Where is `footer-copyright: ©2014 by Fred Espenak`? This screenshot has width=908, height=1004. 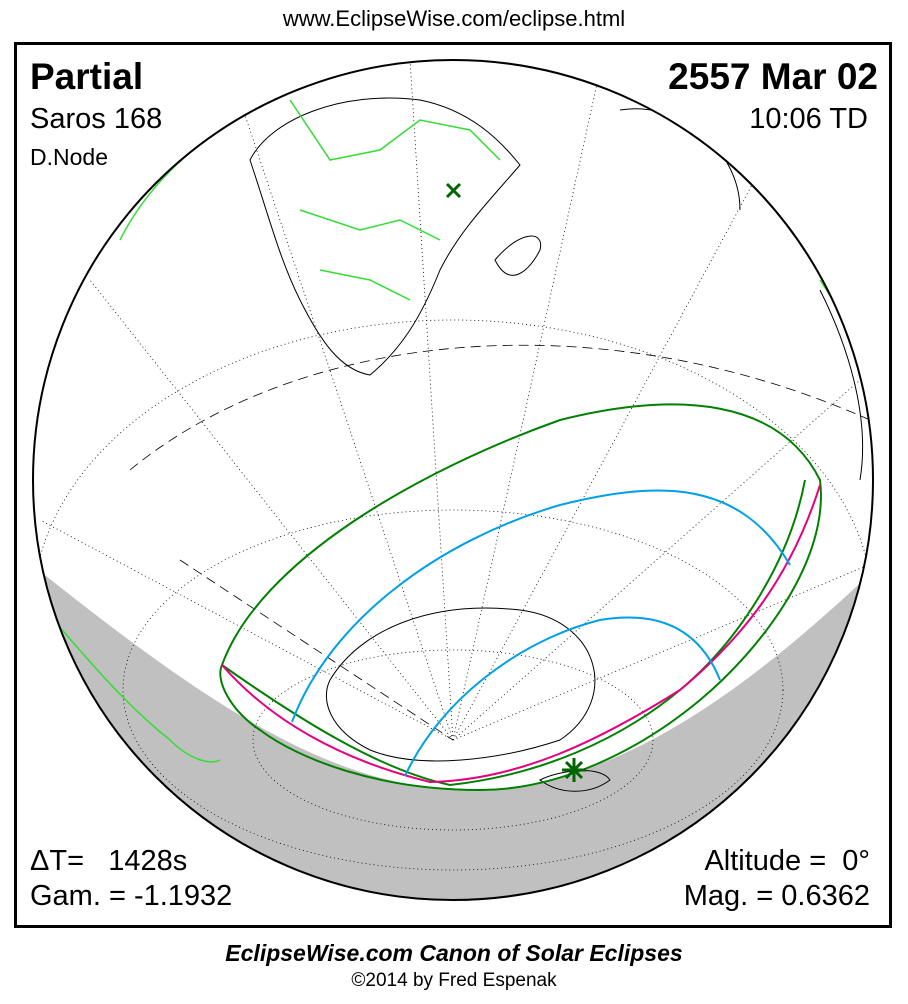 footer-copyright: ©2014 by Fred Espenak is located at coordinates (454, 980).